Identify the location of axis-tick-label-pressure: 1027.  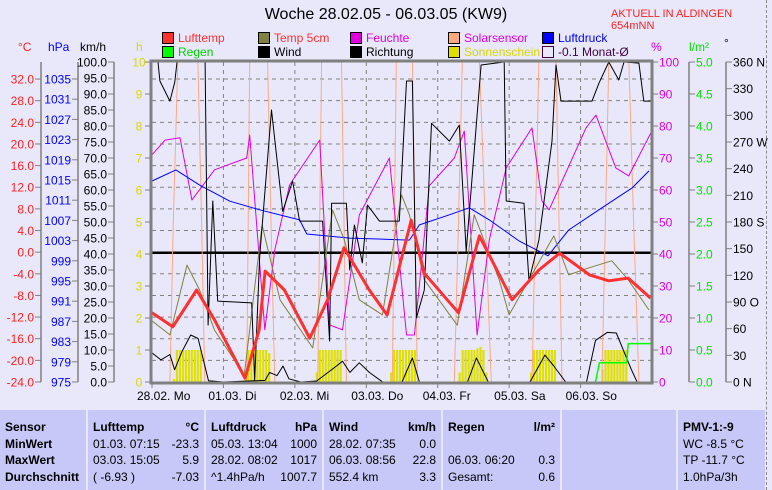
(57, 120).